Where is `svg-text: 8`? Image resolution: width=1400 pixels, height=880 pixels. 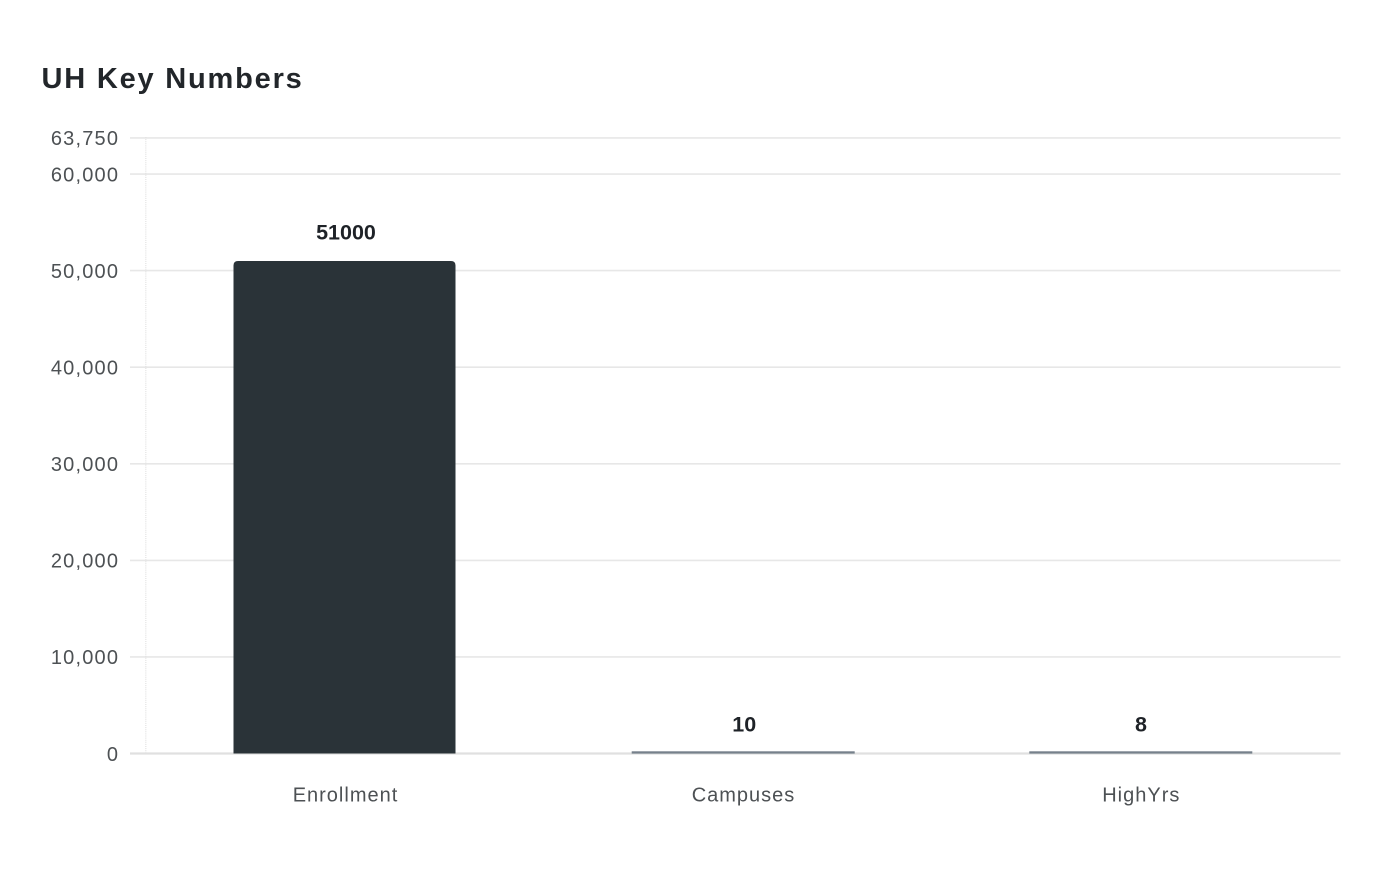
svg-text: 8 is located at coordinates (1141, 724).